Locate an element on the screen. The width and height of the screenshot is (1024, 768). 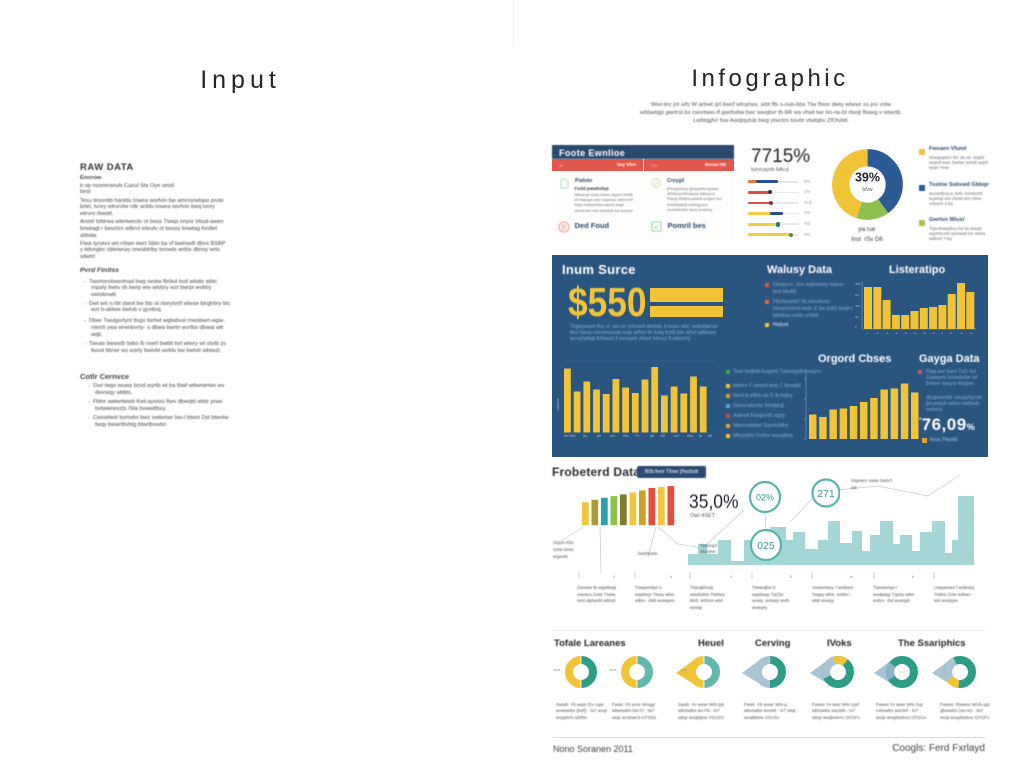
svg-text: wvr is located at coordinates (677, 436).